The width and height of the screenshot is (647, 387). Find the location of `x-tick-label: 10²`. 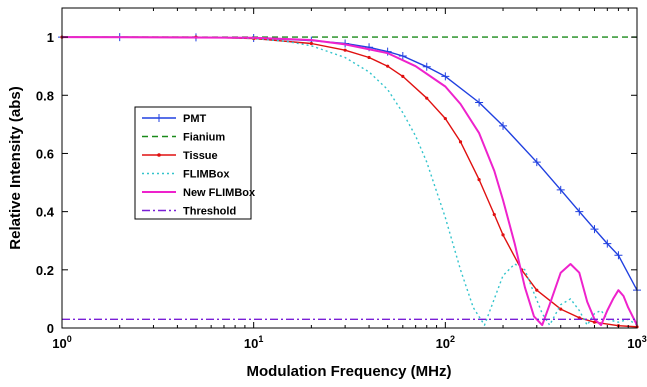

x-tick-label: 10² is located at coordinates (445, 342).